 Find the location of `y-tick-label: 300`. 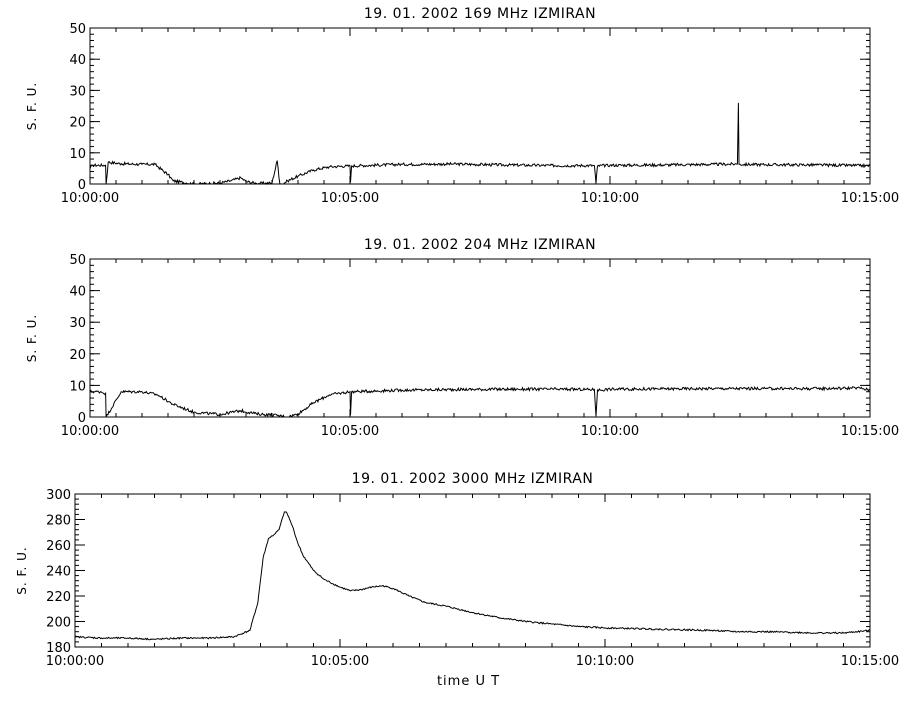

y-tick-label: 300 is located at coordinates (58, 495).